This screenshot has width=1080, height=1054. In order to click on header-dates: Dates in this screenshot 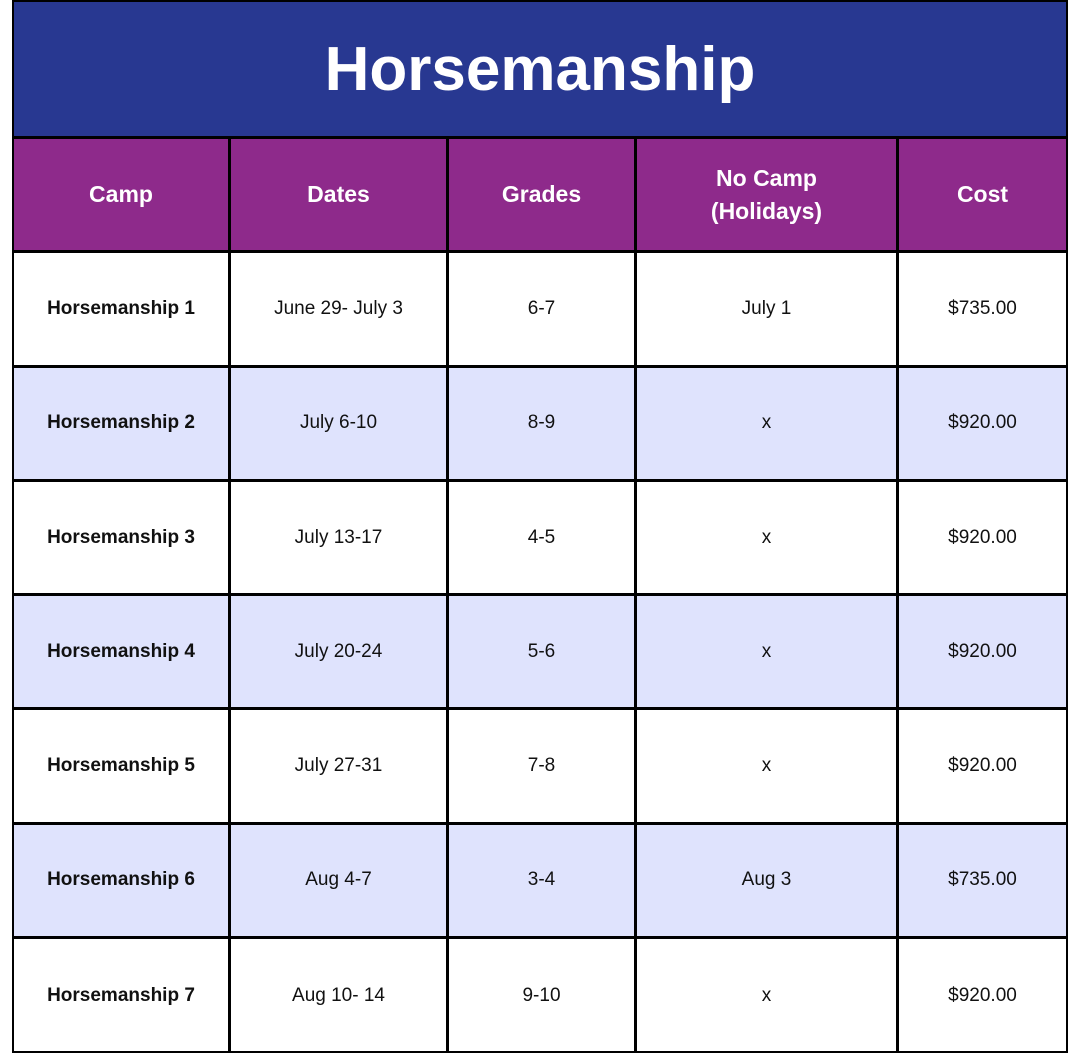, I will do `click(340, 195)`.